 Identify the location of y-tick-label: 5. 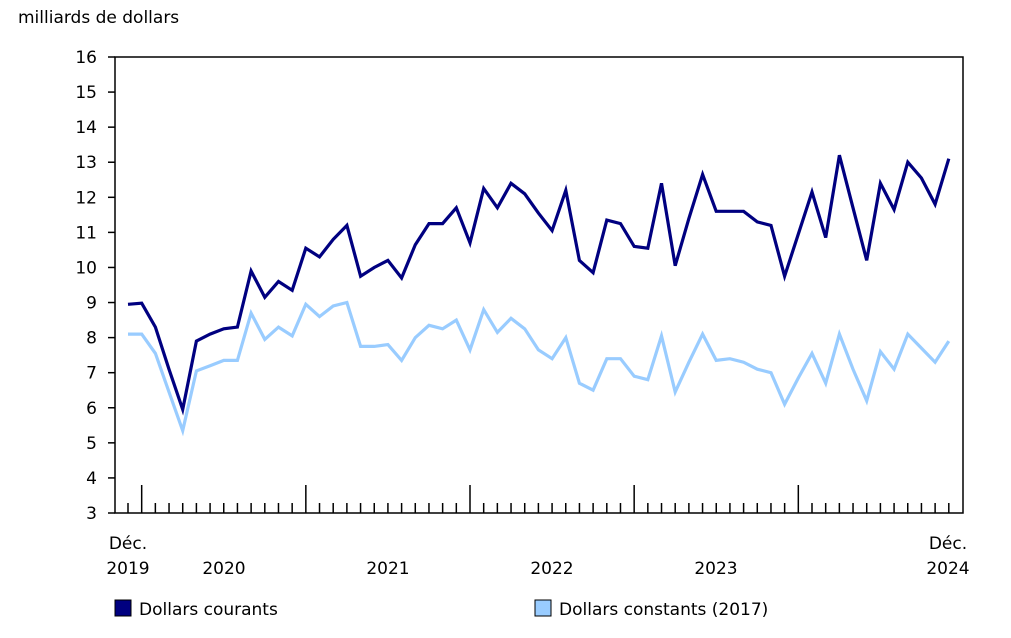
(91, 444).